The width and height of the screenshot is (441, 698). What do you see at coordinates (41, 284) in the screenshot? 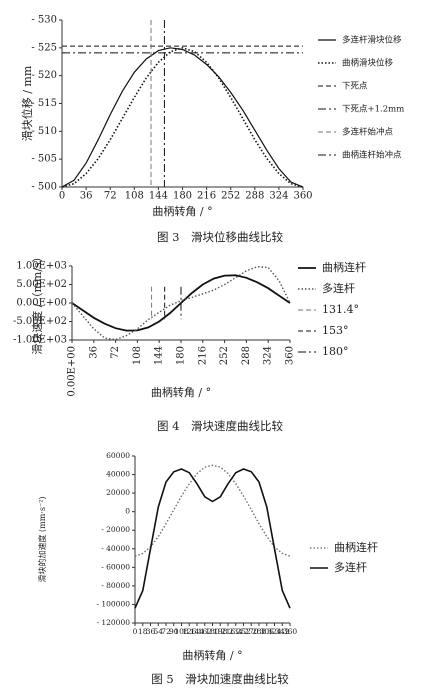
I see `y-tick-label: 5.00E+02` at bounding box center [41, 284].